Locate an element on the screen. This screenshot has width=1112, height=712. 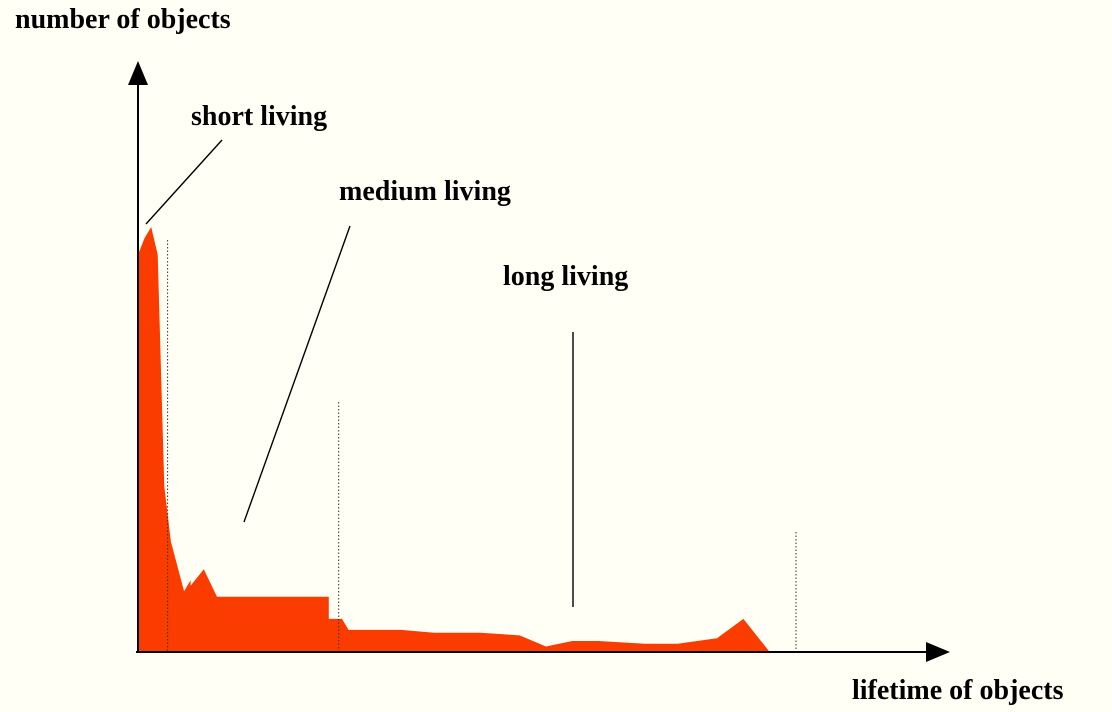
short-living-pointer is located at coordinates (184, 182).